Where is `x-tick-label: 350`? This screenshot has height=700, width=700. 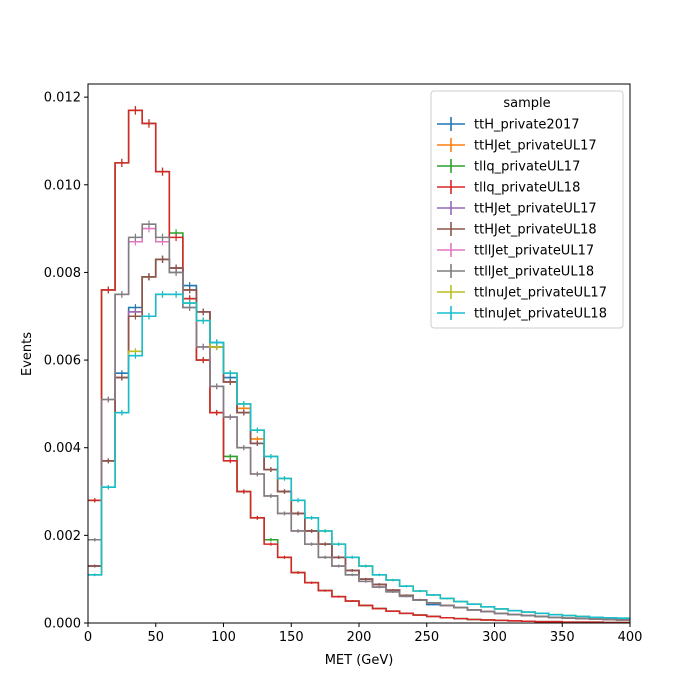 x-tick-label: 350 is located at coordinates (562, 637).